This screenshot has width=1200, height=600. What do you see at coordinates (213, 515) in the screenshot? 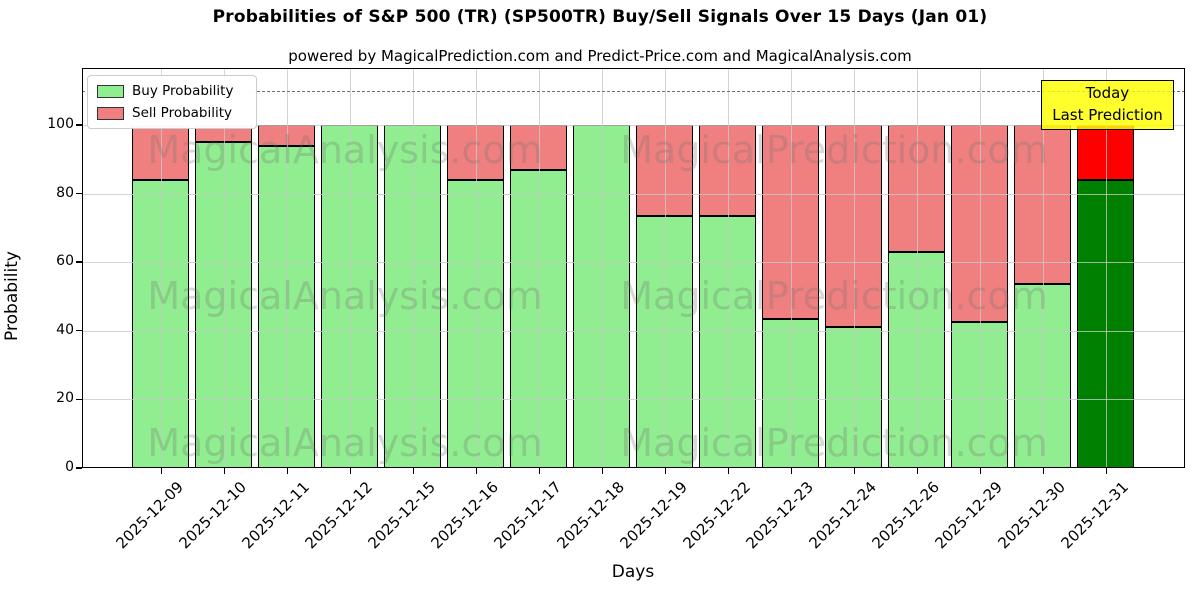
I see `x-tick-label: 2025-12-10` at bounding box center [213, 515].